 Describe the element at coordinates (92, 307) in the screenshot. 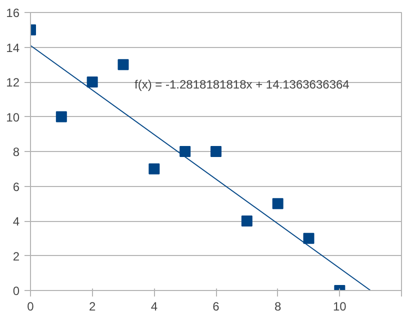

I see `x-tick-label: 2` at that location.